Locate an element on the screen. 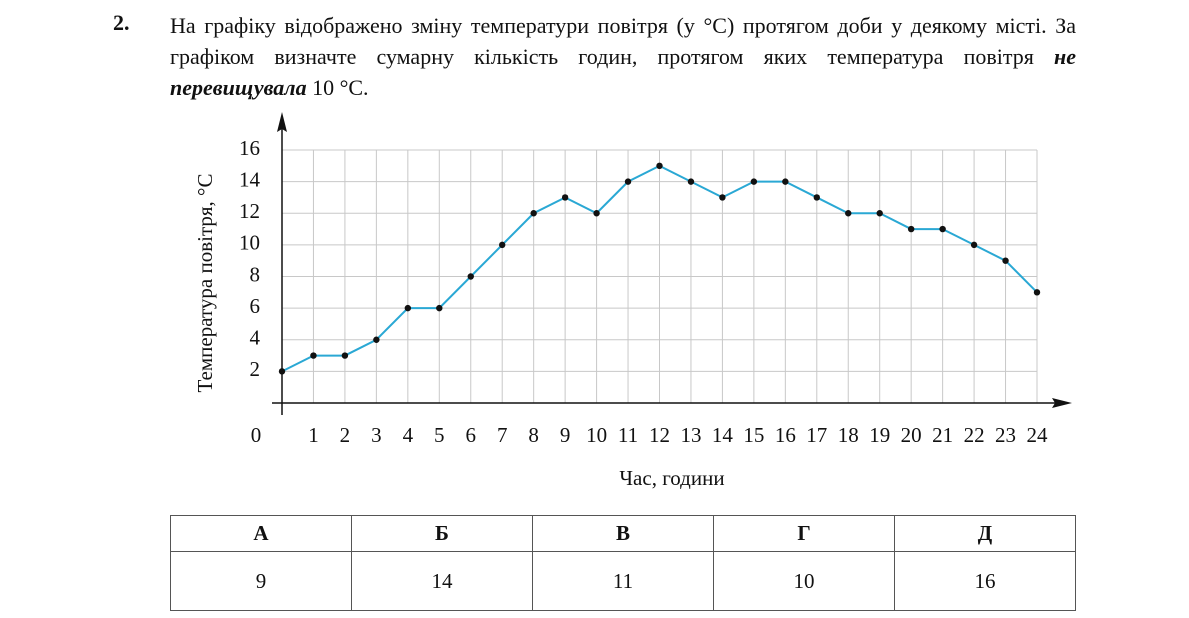 The height and width of the screenshot is (618, 1189). y-tick-label: 2 is located at coordinates (255, 369).